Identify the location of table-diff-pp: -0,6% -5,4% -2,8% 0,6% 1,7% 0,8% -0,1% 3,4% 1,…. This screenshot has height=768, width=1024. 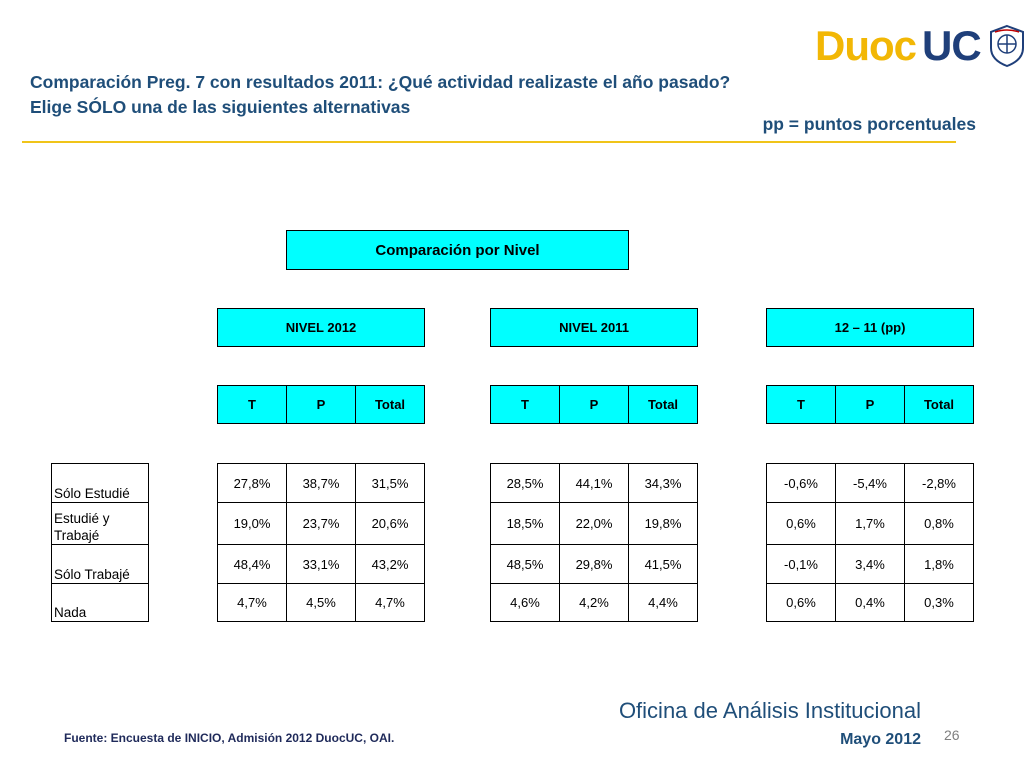
(870, 542).